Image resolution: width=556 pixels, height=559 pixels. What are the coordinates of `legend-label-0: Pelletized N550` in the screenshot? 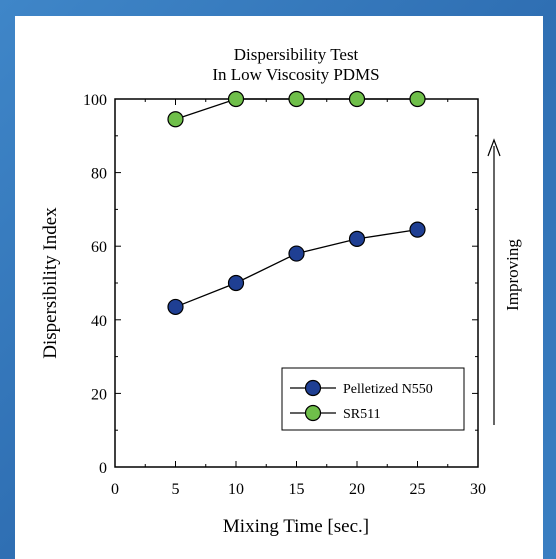 It's located at (388, 389).